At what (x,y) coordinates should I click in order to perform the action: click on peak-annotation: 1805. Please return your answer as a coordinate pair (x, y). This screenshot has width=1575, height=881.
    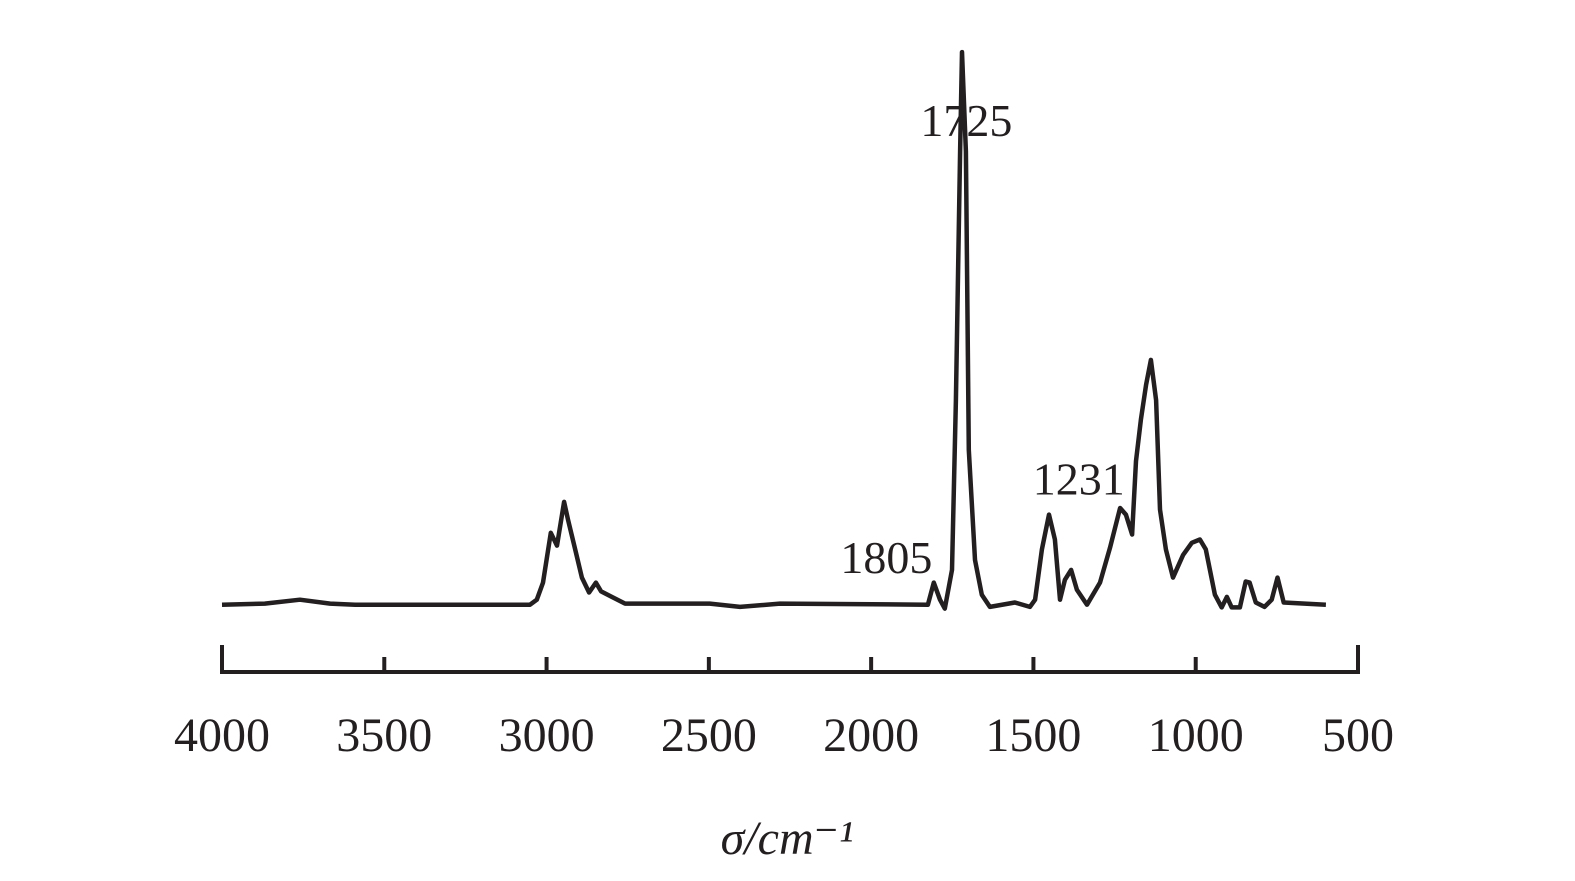
    Looking at the image, I should click on (886, 557).